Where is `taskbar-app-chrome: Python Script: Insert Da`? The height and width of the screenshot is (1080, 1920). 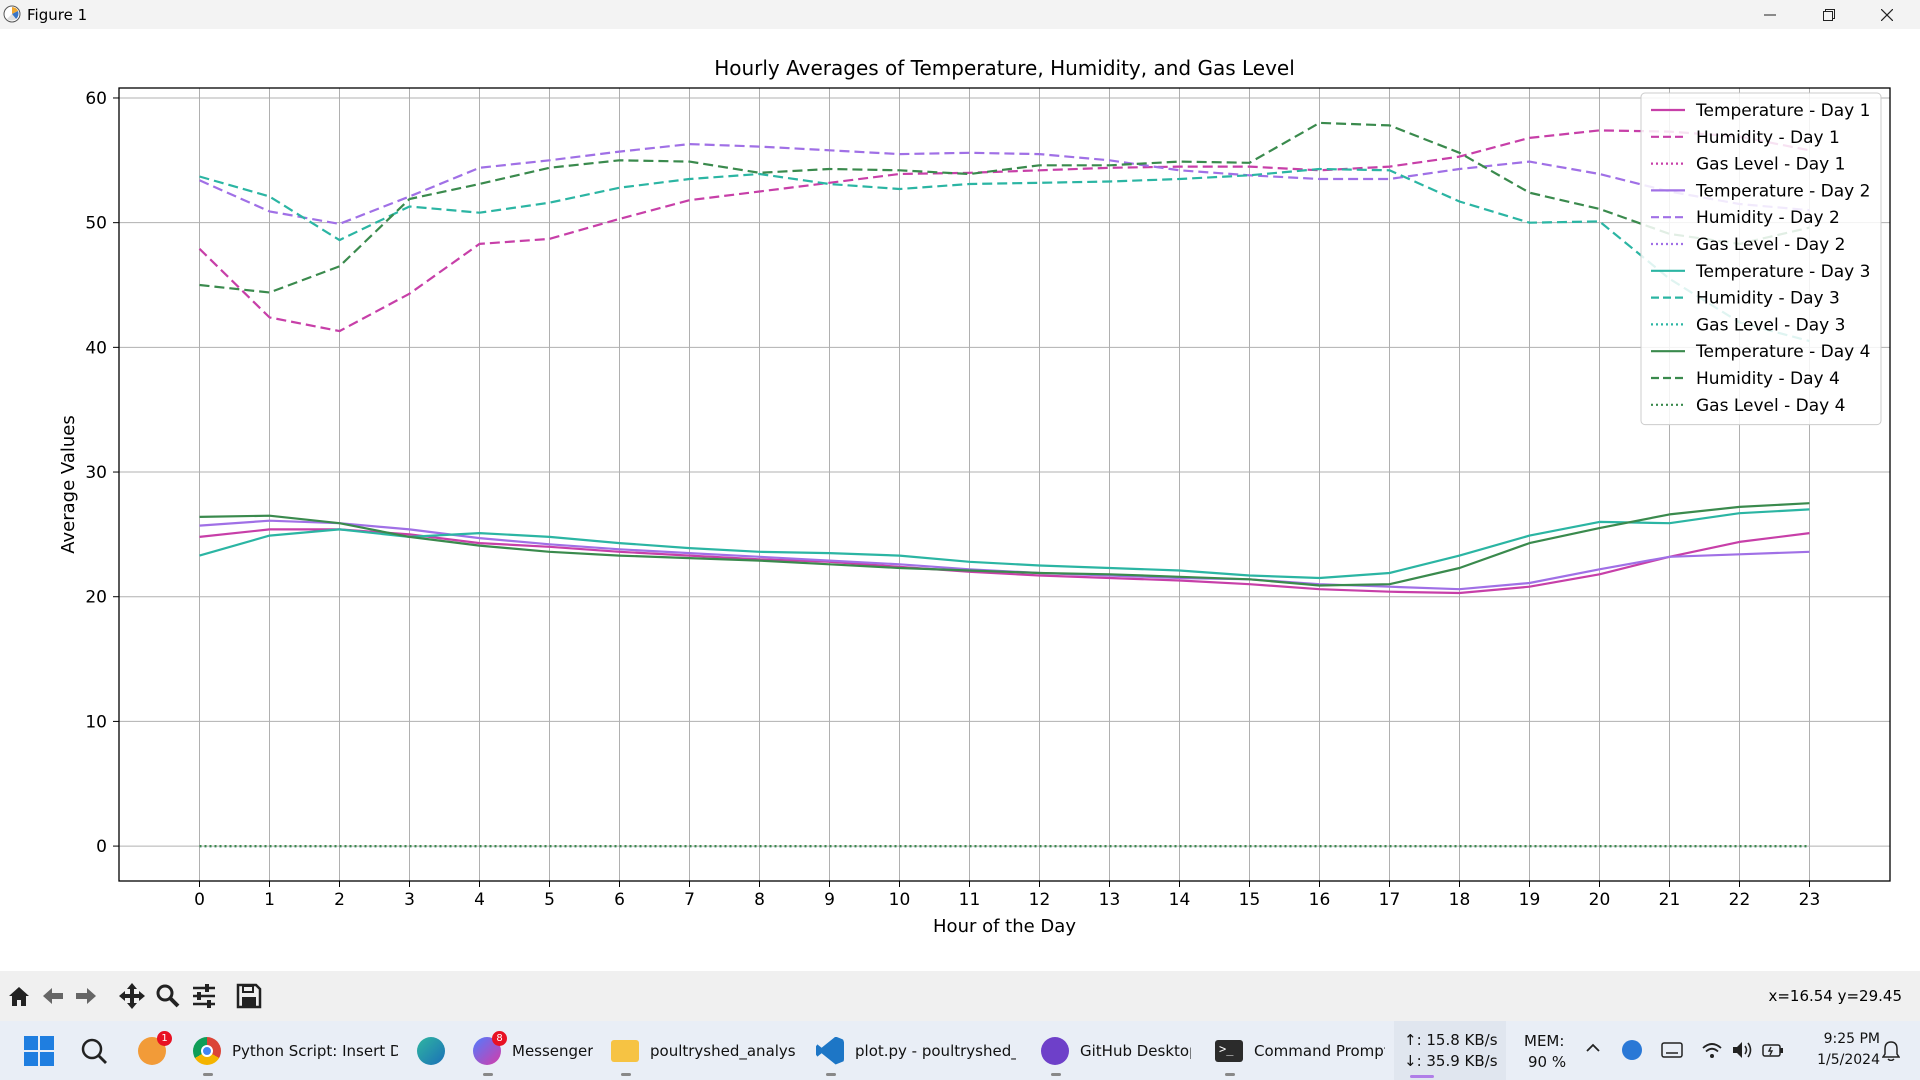
taskbar-app-chrome: Python Script: Insert Da is located at coordinates (295, 1050).